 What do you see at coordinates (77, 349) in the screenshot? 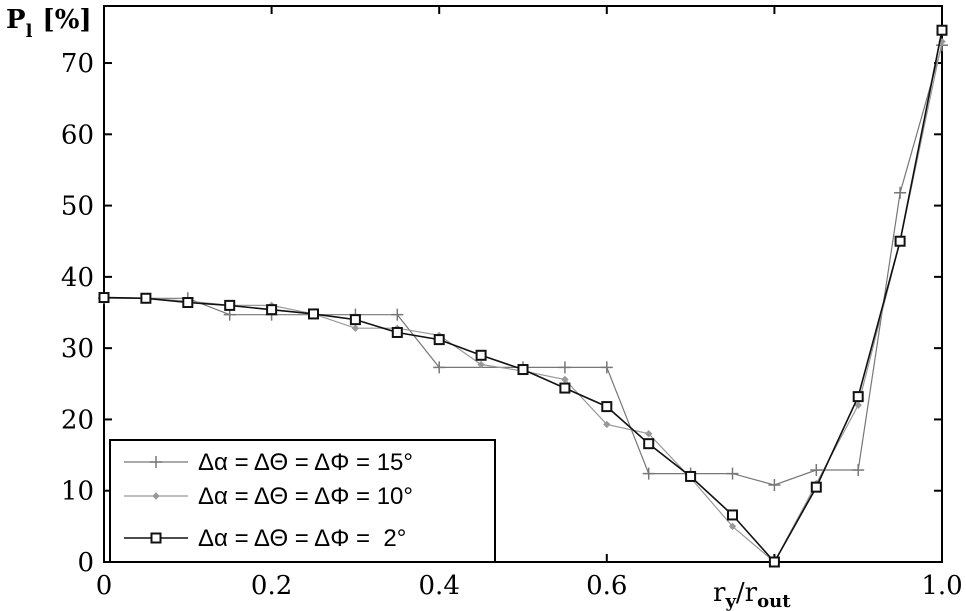
I see `y-tick-label: 30` at bounding box center [77, 349].